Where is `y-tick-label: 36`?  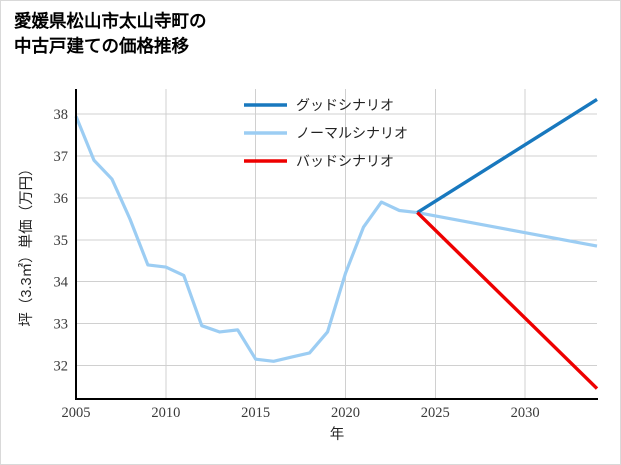 y-tick-label: 36 is located at coordinates (61, 199).